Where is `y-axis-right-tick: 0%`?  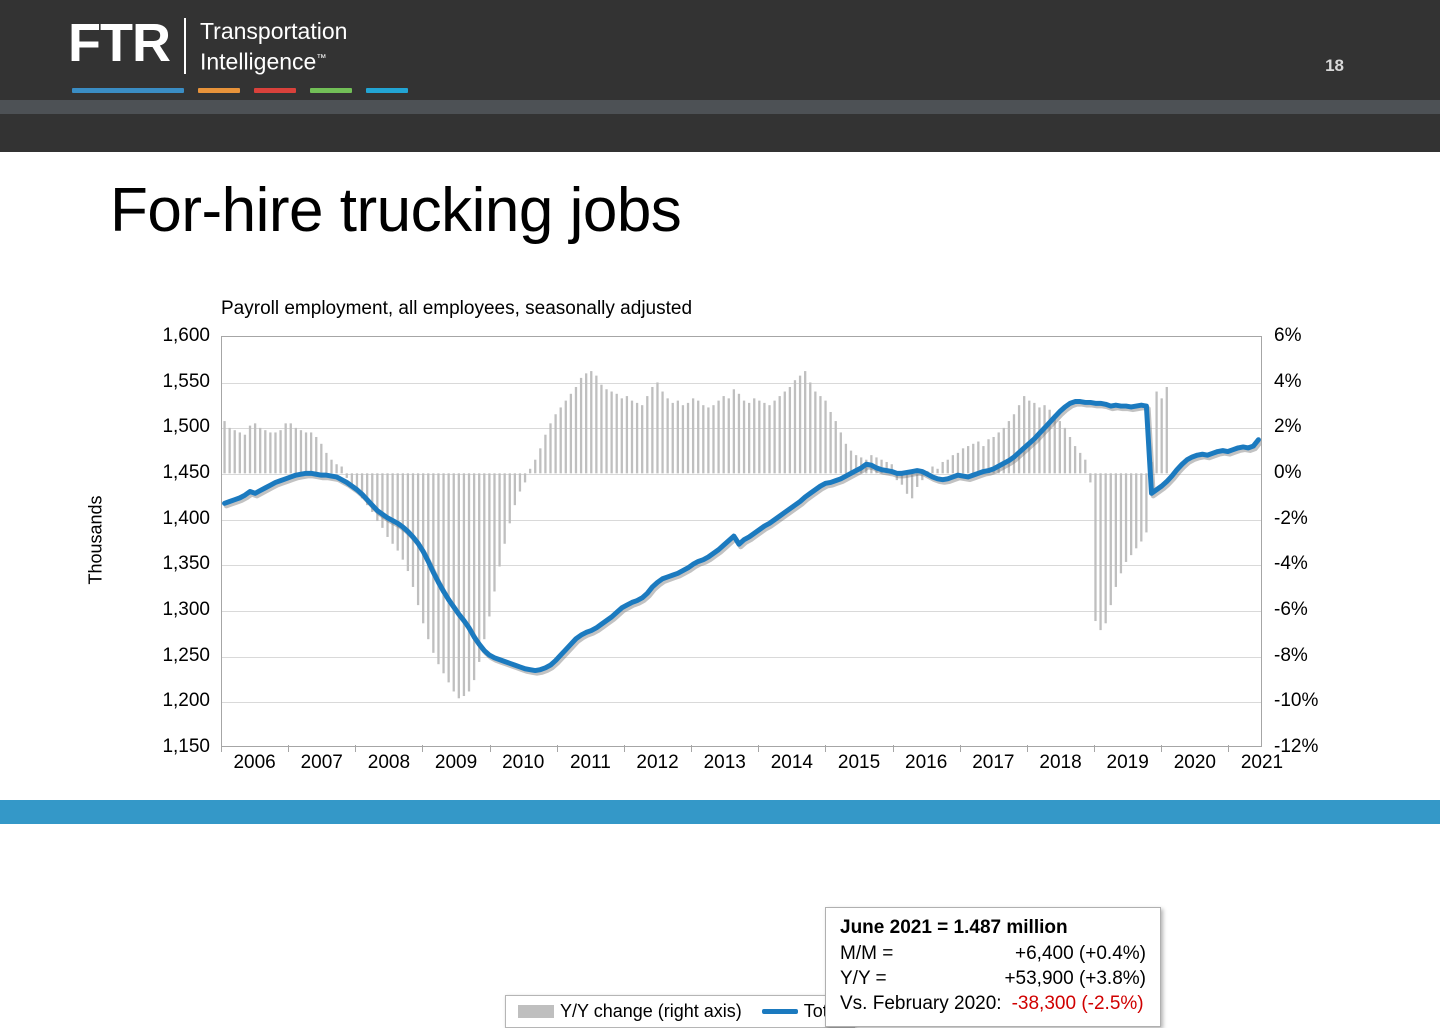
y-axis-right-tick: 0% is located at coordinates (1288, 472).